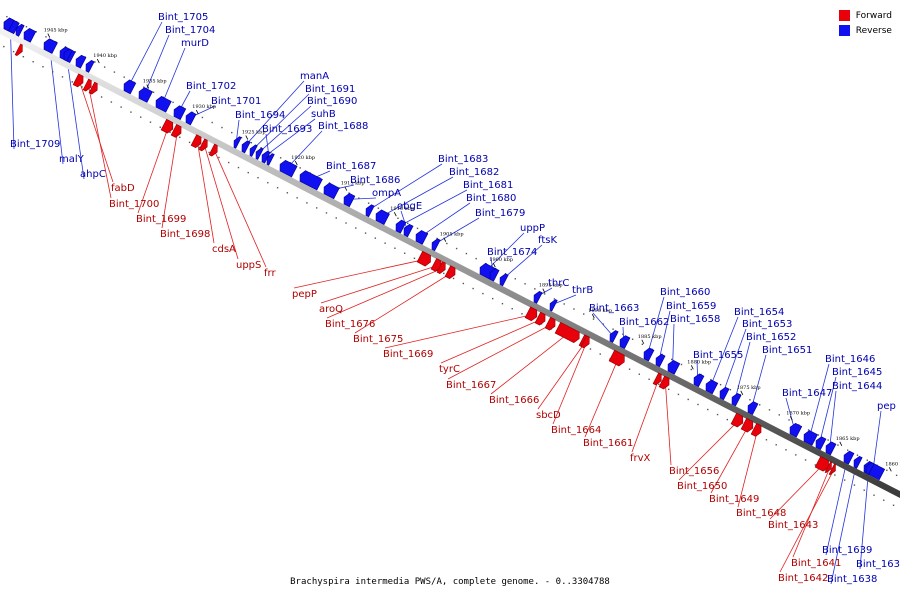 The image size is (900, 600). Describe the element at coordinates (331, 309) in the screenshot. I see `gene-label: aroQ` at that location.